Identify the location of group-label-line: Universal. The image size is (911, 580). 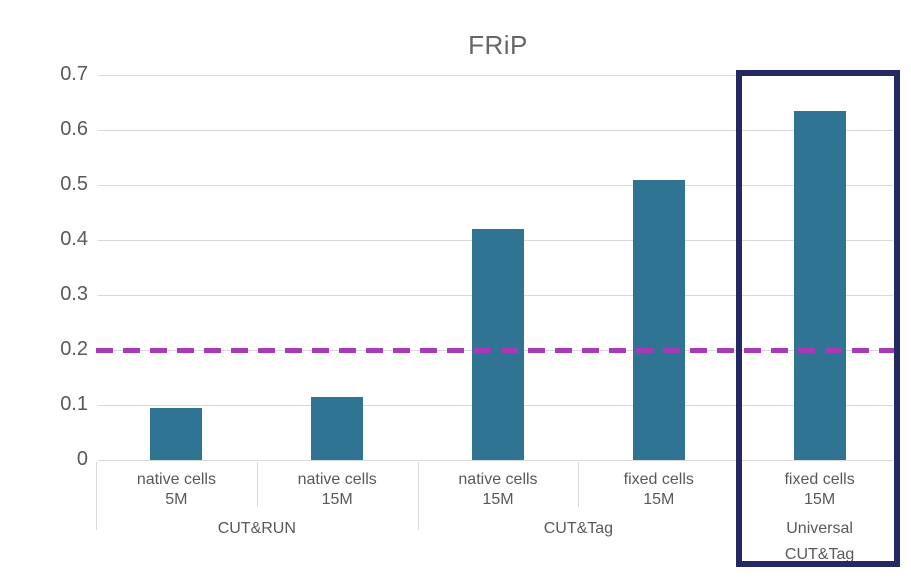
(819, 528).